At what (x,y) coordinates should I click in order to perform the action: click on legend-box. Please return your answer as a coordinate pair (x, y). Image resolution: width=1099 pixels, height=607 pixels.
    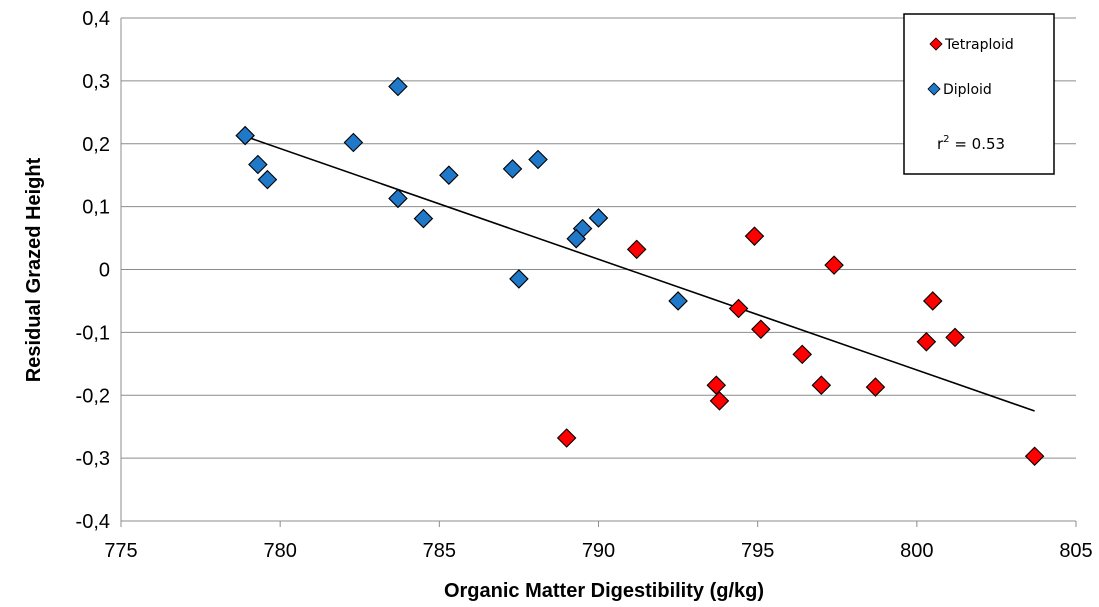
    Looking at the image, I should click on (979, 94).